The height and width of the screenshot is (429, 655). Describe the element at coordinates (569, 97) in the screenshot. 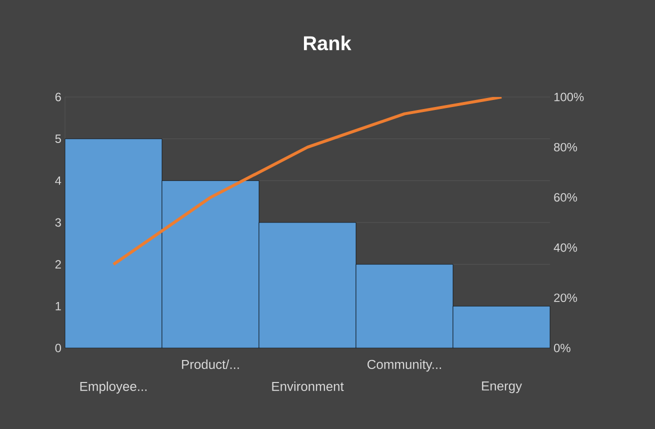

I see `y2-tick-label: 100%` at that location.